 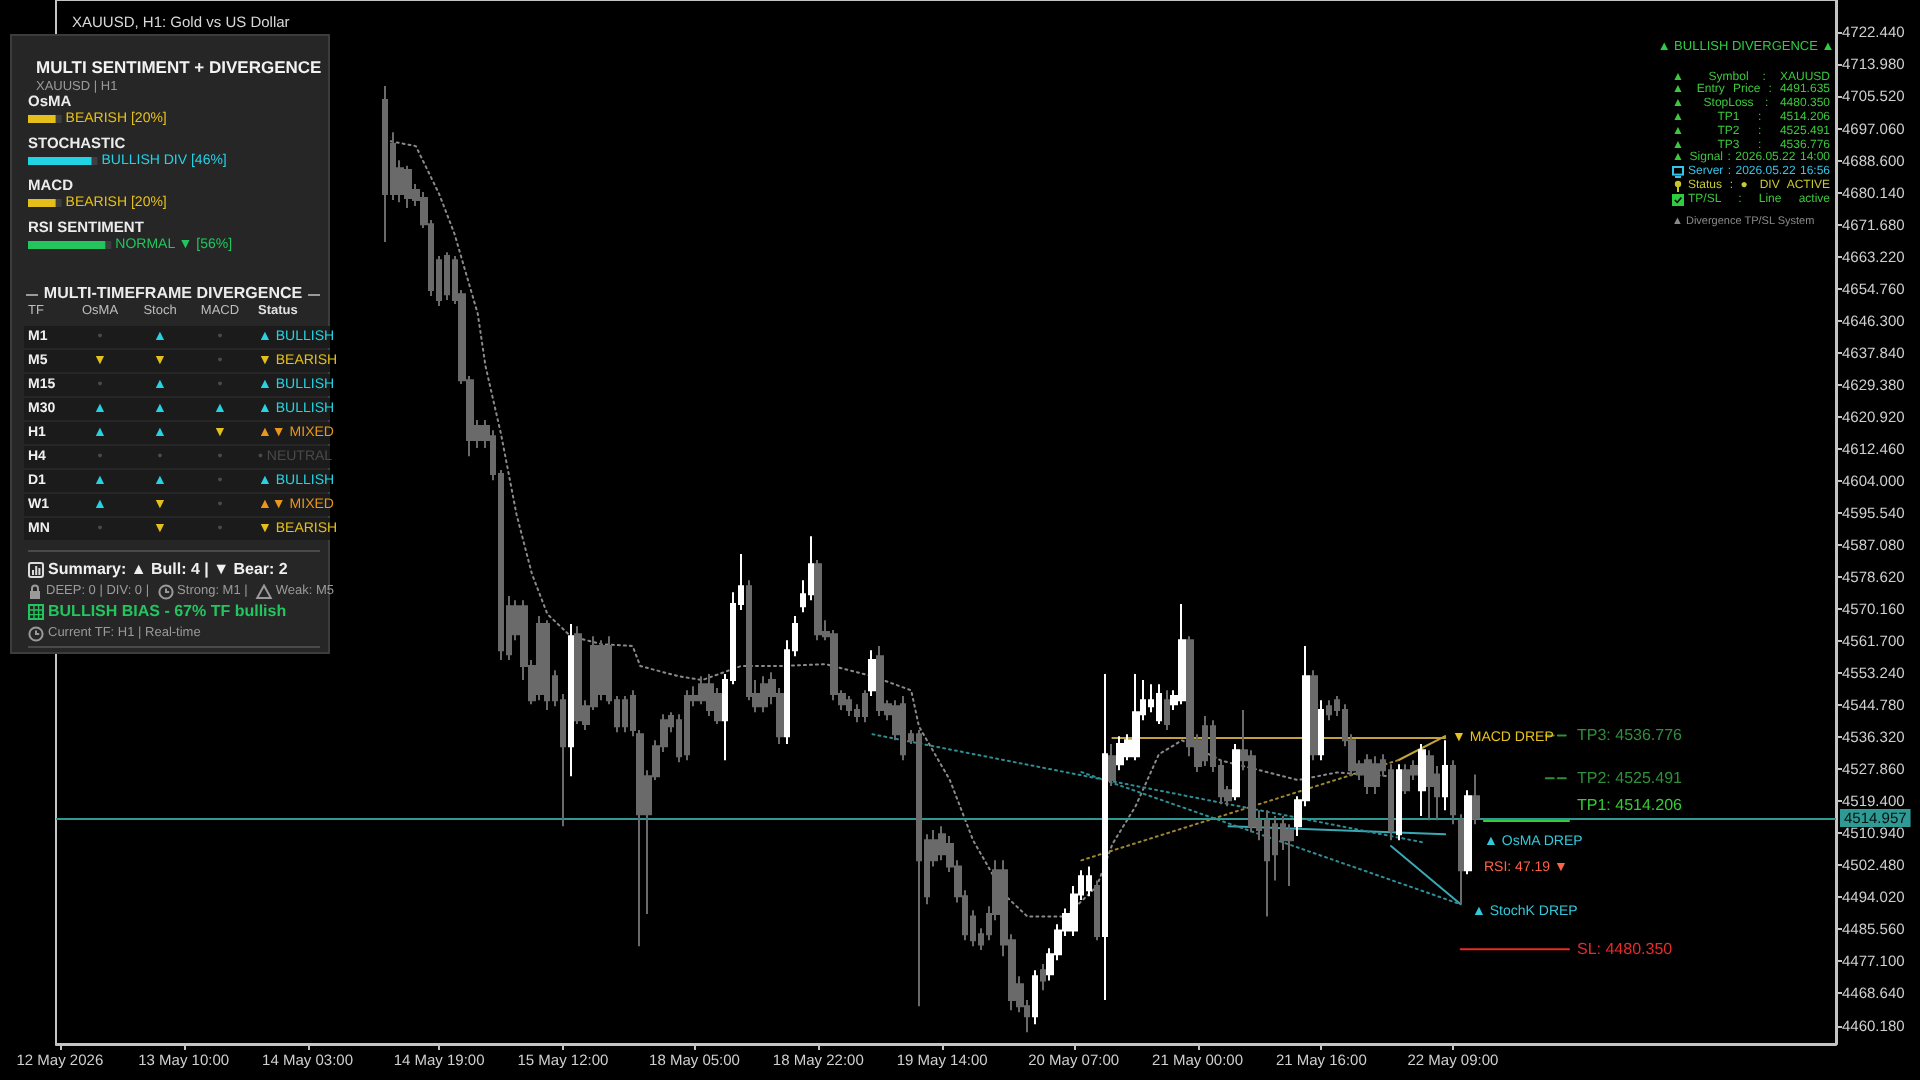 What do you see at coordinates (167, 611) in the screenshot?
I see `annotation: BULLISH BIAS - 67% TF bullish` at bounding box center [167, 611].